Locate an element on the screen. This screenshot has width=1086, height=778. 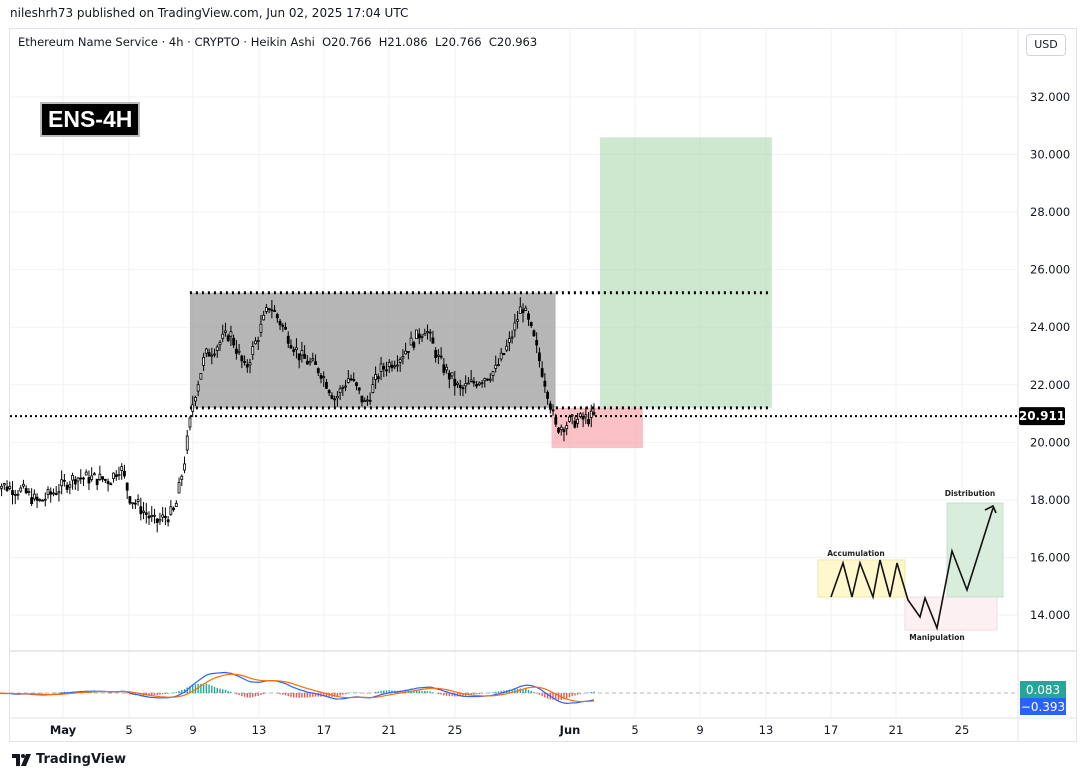
y-tick-label: 30.000 is located at coordinates (1050, 155).